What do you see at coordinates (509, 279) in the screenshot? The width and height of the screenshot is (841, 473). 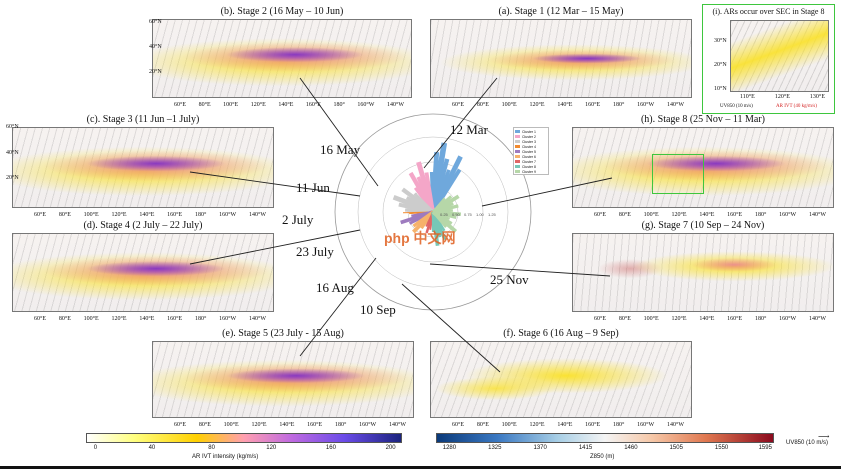 I see `stage-label-25nov: 25 Nov` at bounding box center [509, 279].